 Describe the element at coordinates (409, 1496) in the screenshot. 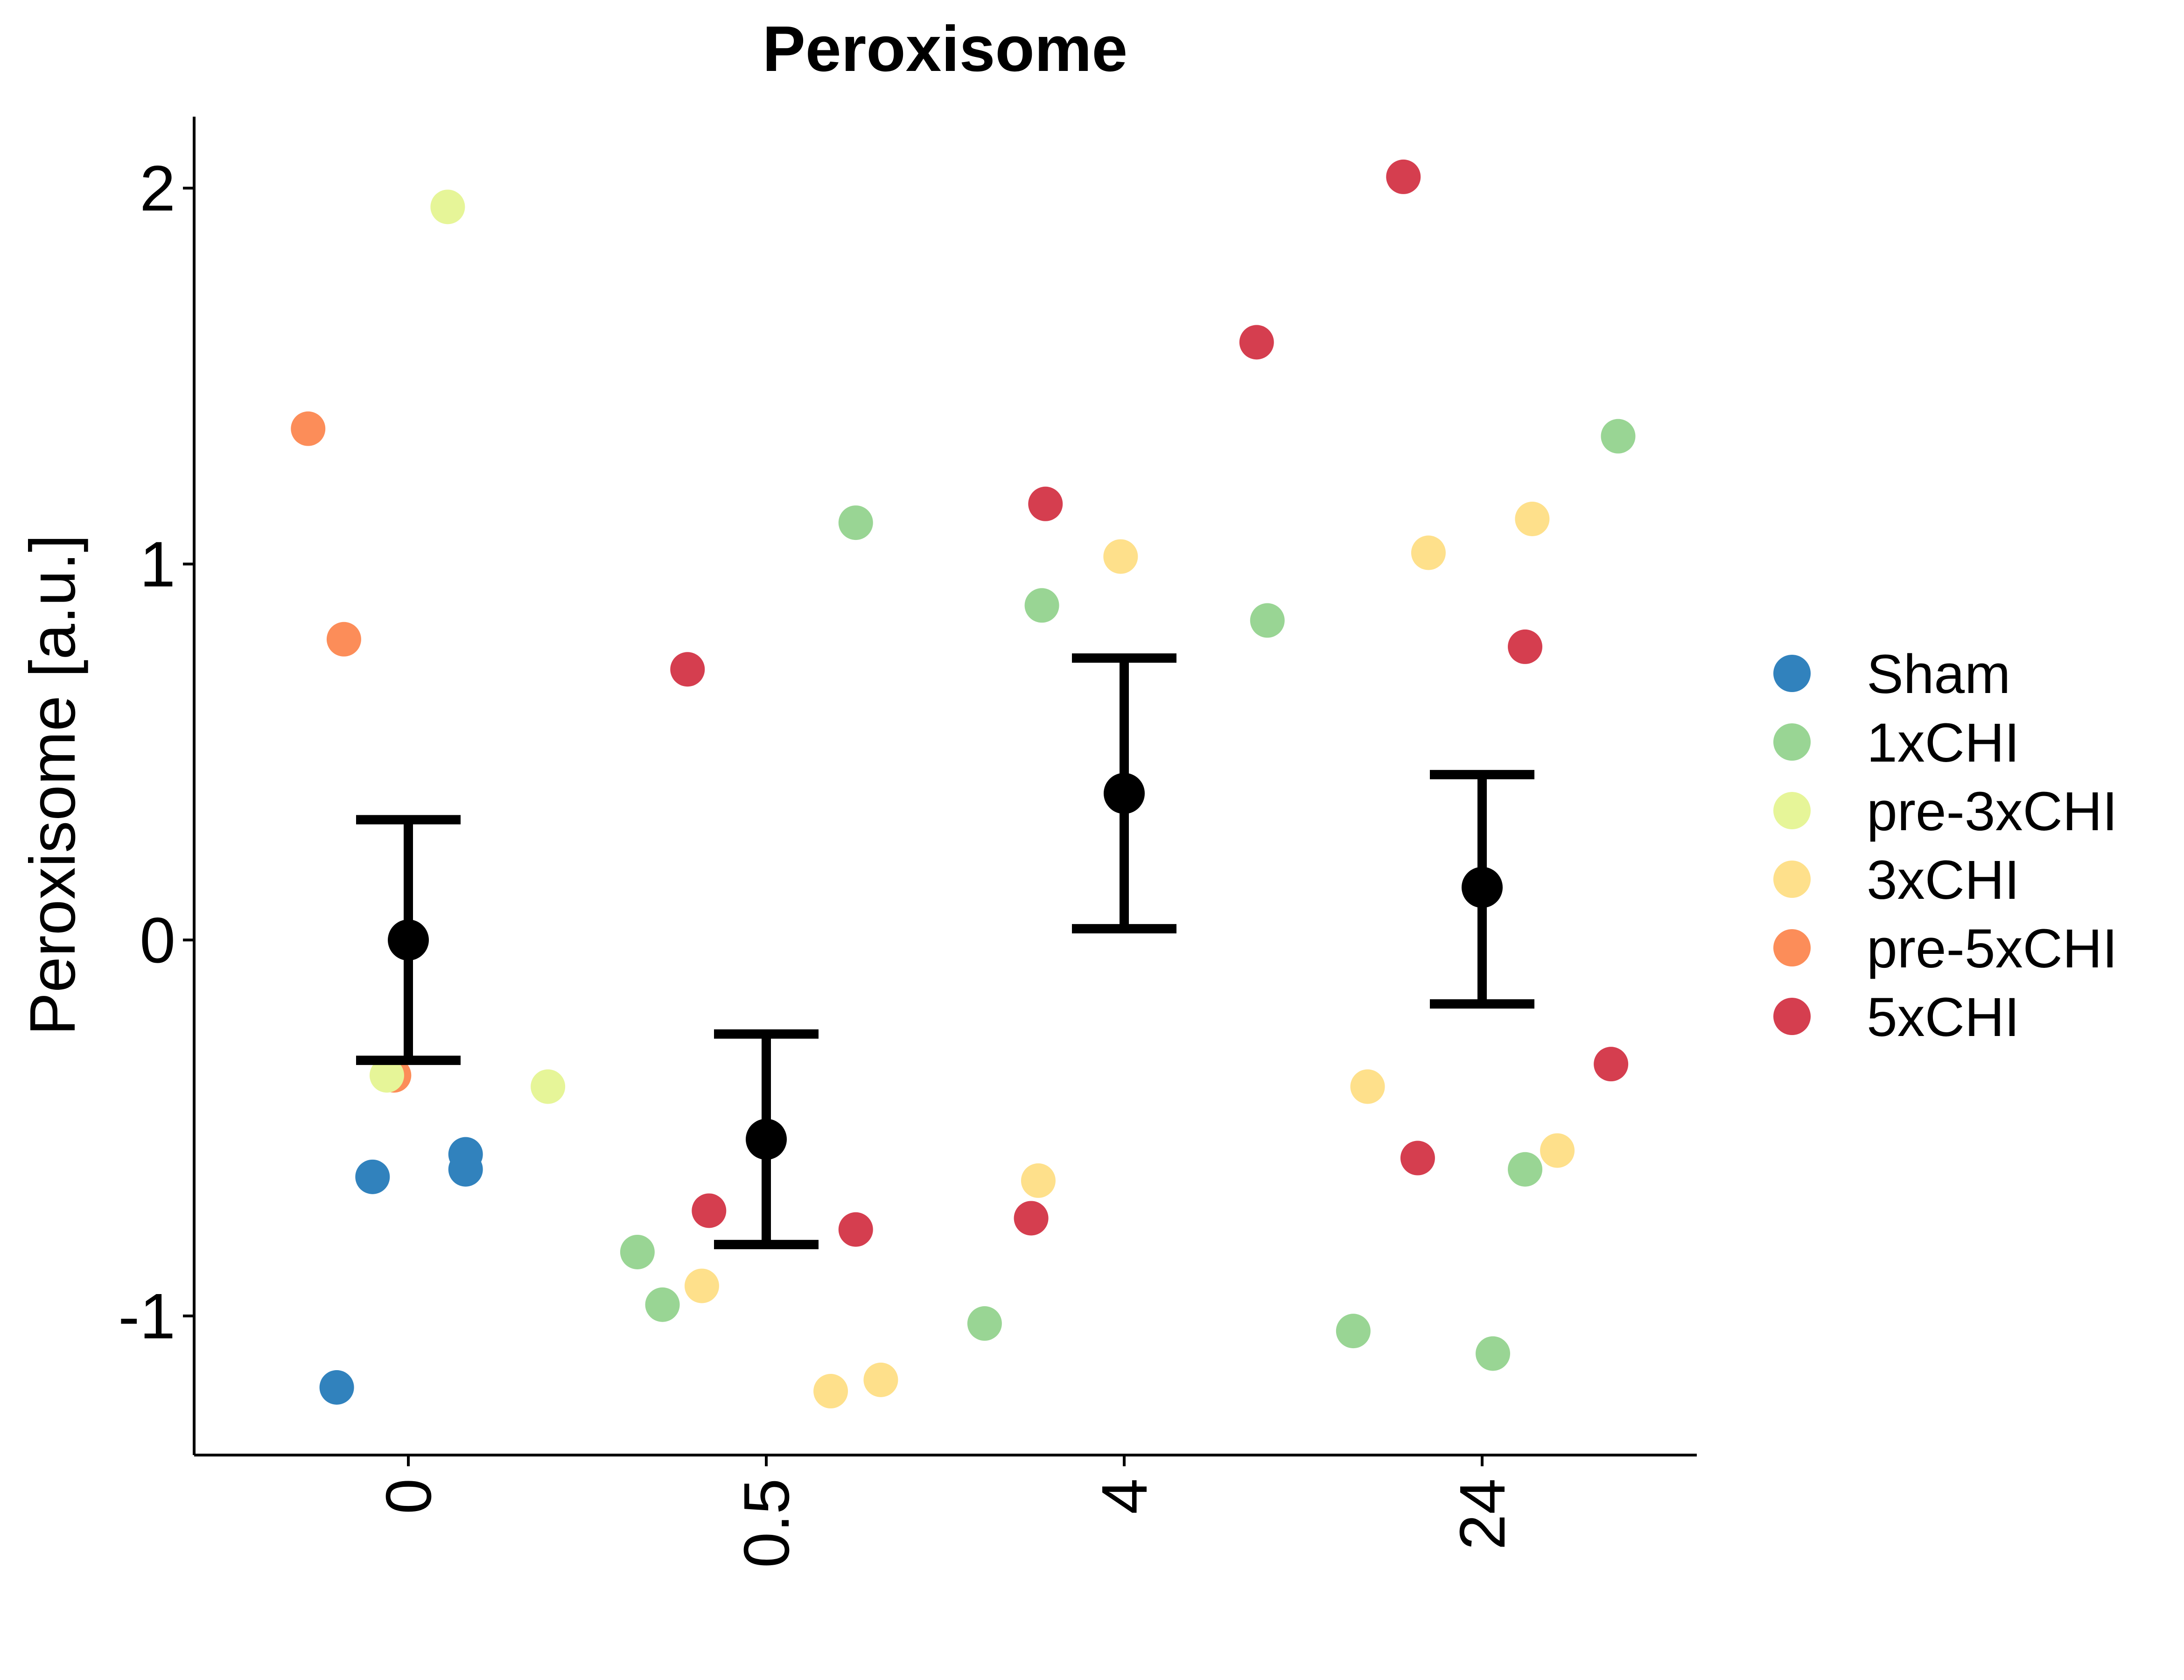

I see `x-tick-label: 0` at that location.